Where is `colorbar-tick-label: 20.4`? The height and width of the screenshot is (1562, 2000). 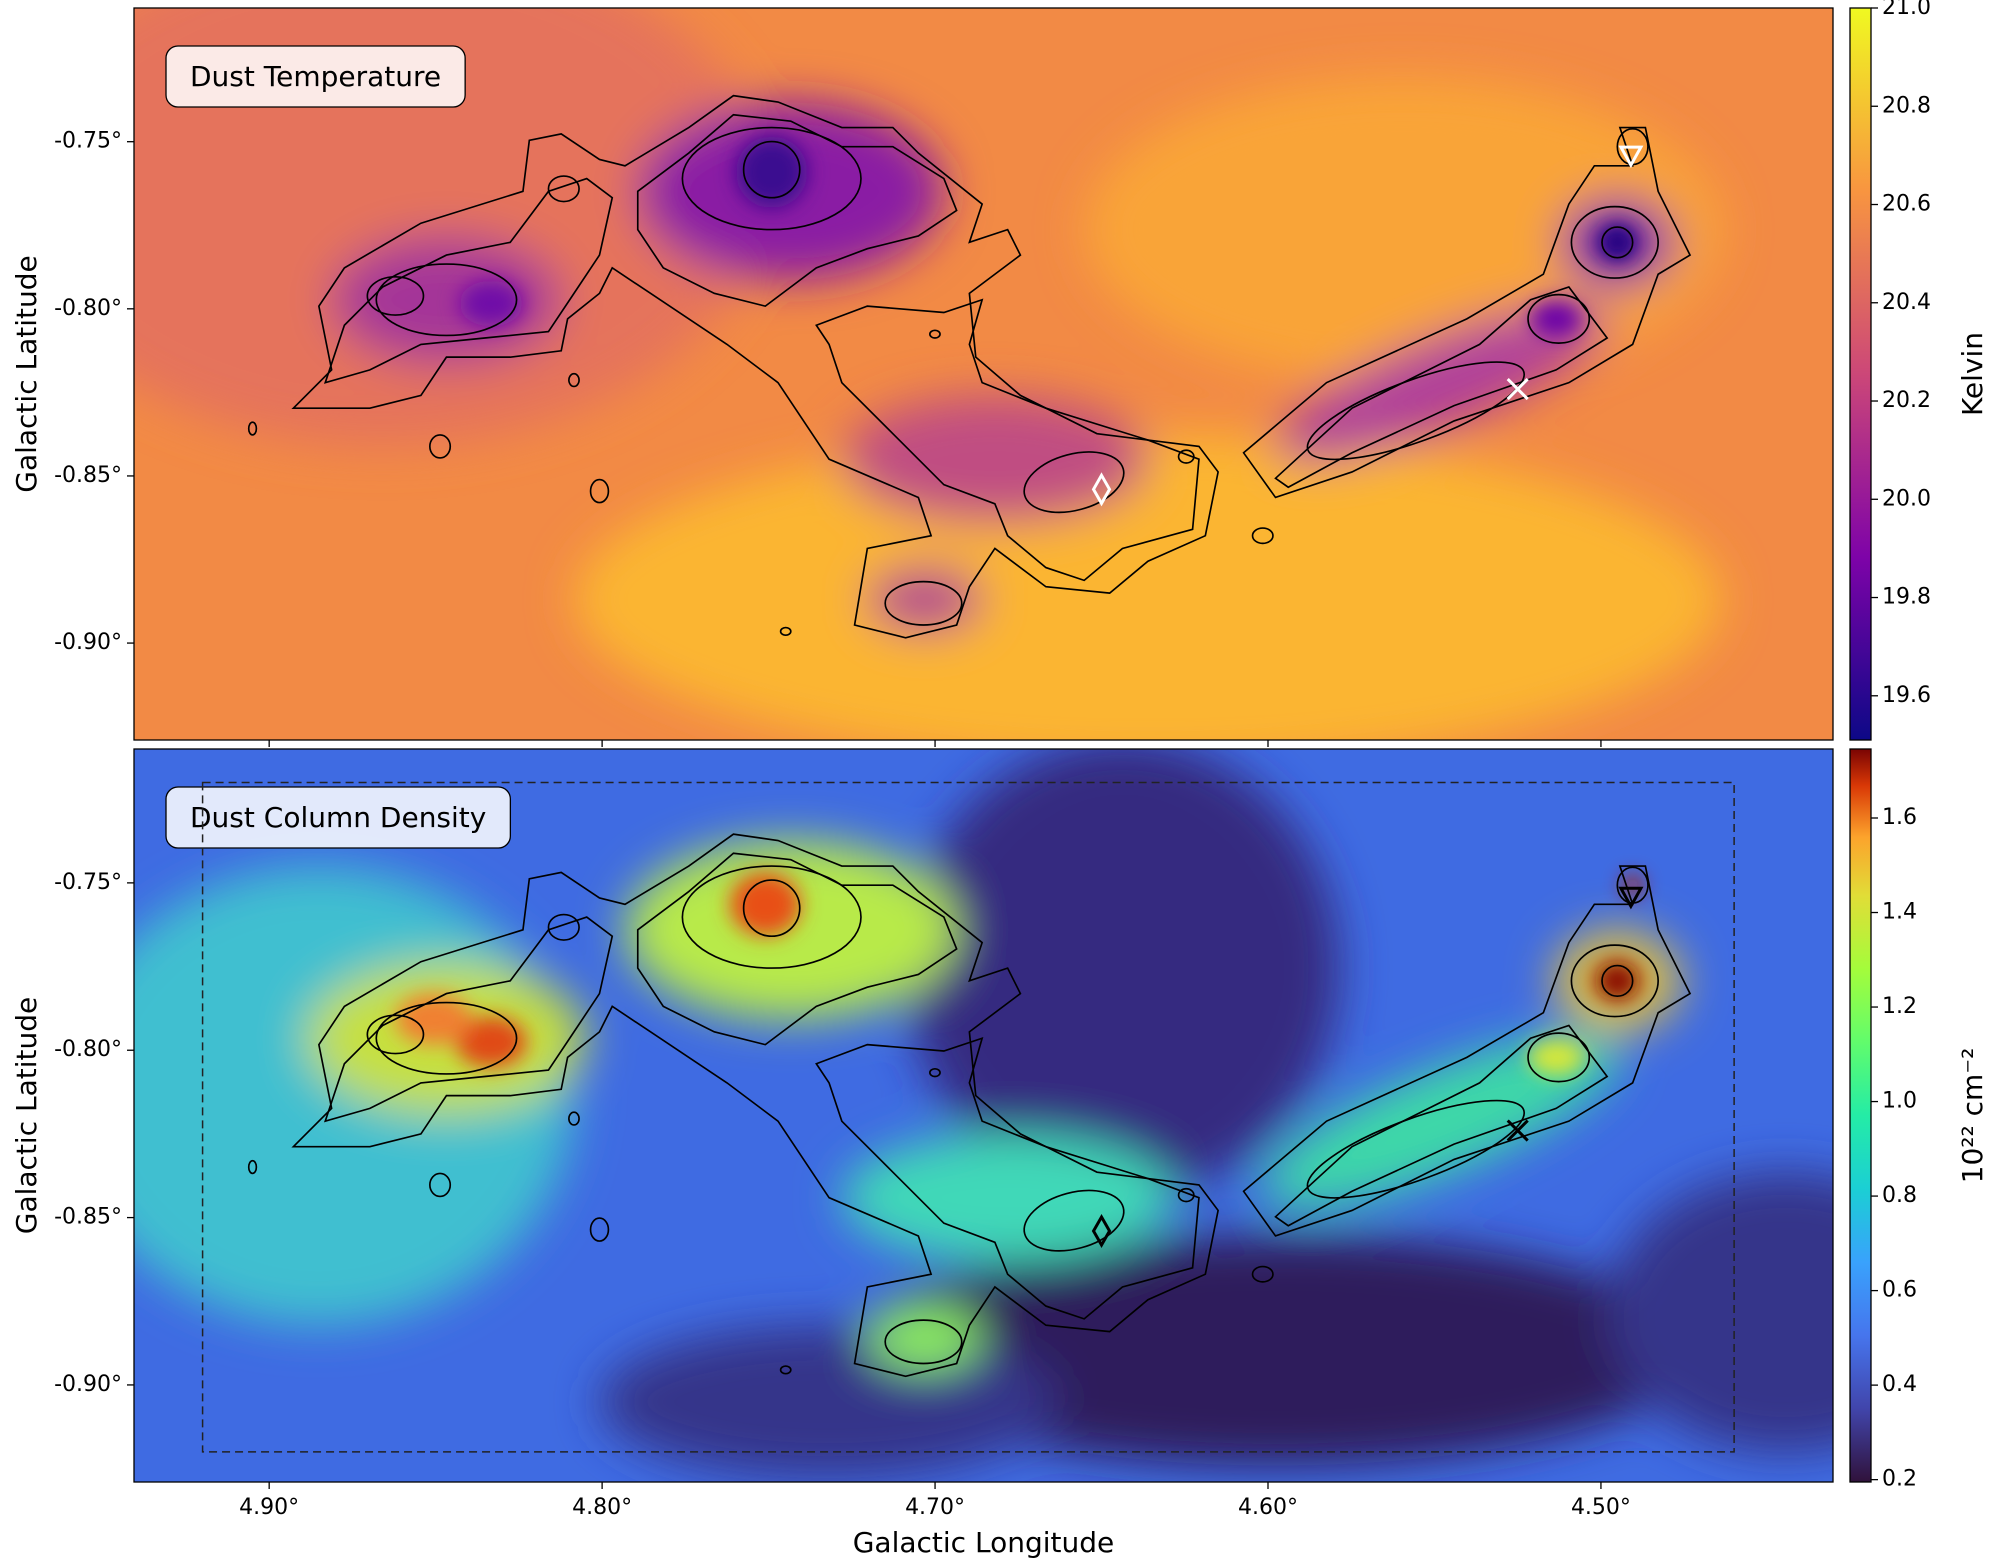
colorbar-tick-label: 20.4 is located at coordinates (1906, 302).